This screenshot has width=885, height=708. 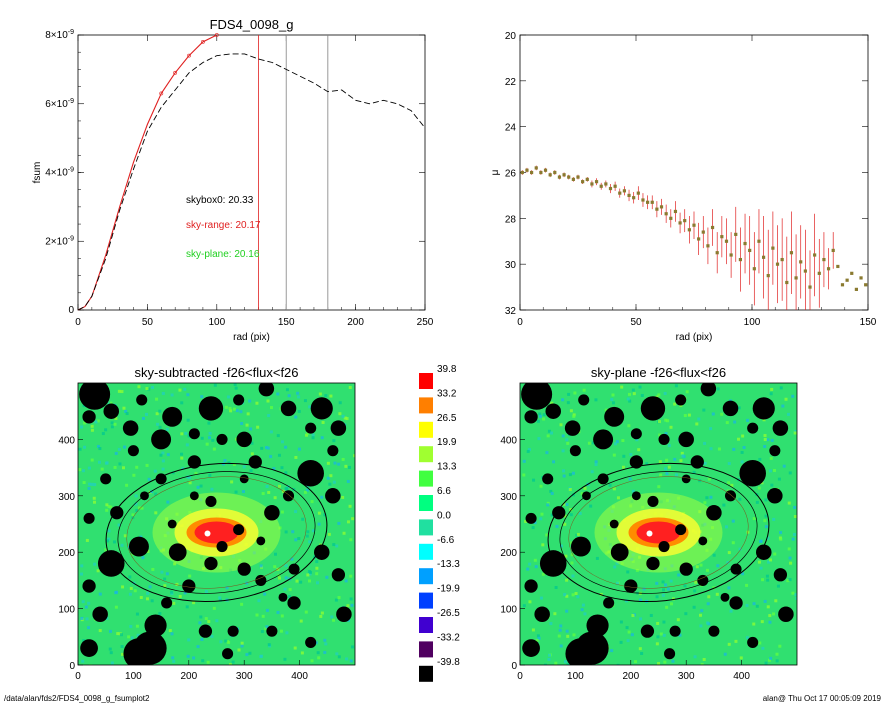 I want to click on sky-subtracted-title: sky-subtracted -f26<flux<f26, so click(x=216, y=372).